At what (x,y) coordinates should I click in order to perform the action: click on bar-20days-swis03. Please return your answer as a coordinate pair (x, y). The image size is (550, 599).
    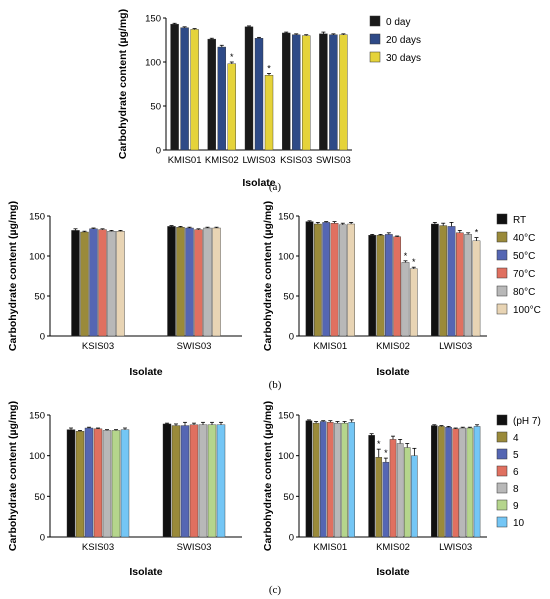
    Looking at the image, I should click on (333, 92).